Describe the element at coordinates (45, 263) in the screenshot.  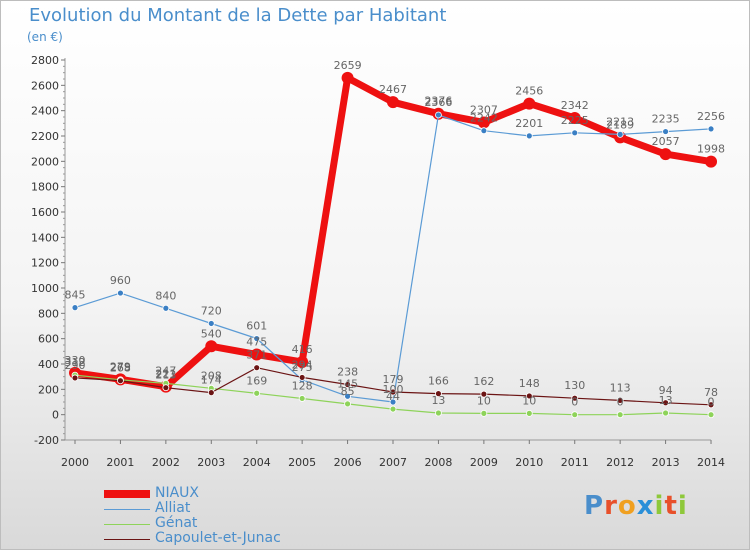
I see `y-tick-label: 1200` at that location.